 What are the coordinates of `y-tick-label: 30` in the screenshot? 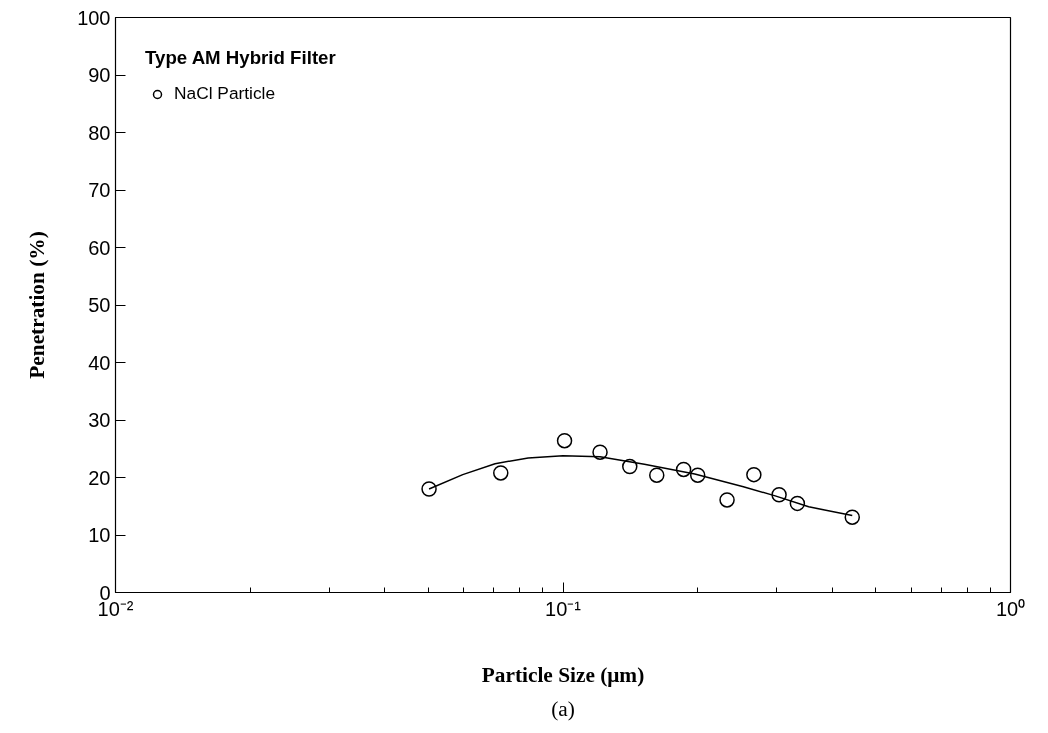 It's located at (99, 420).